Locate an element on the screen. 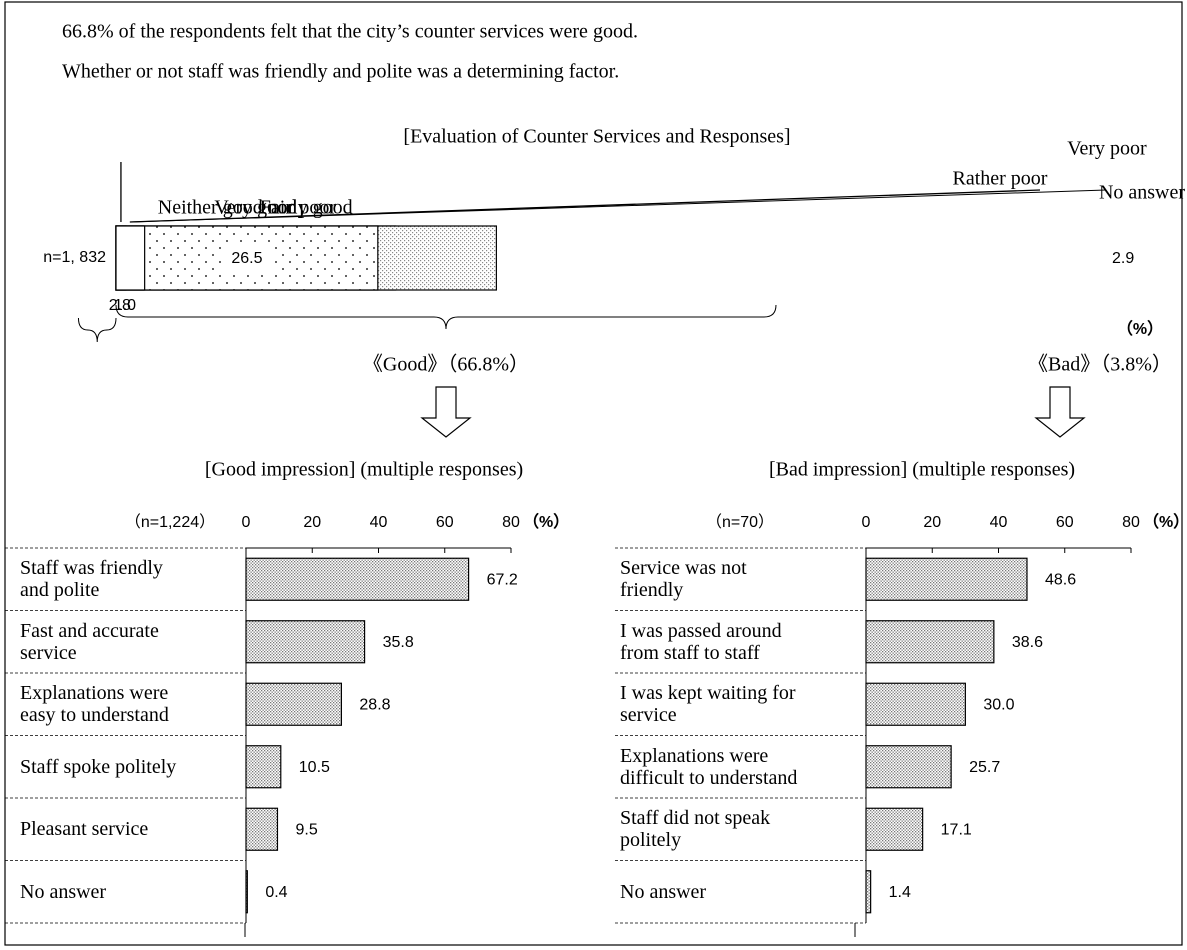 This screenshot has width=1187, height=950. legend-label: No answer is located at coordinates (1142, 193).